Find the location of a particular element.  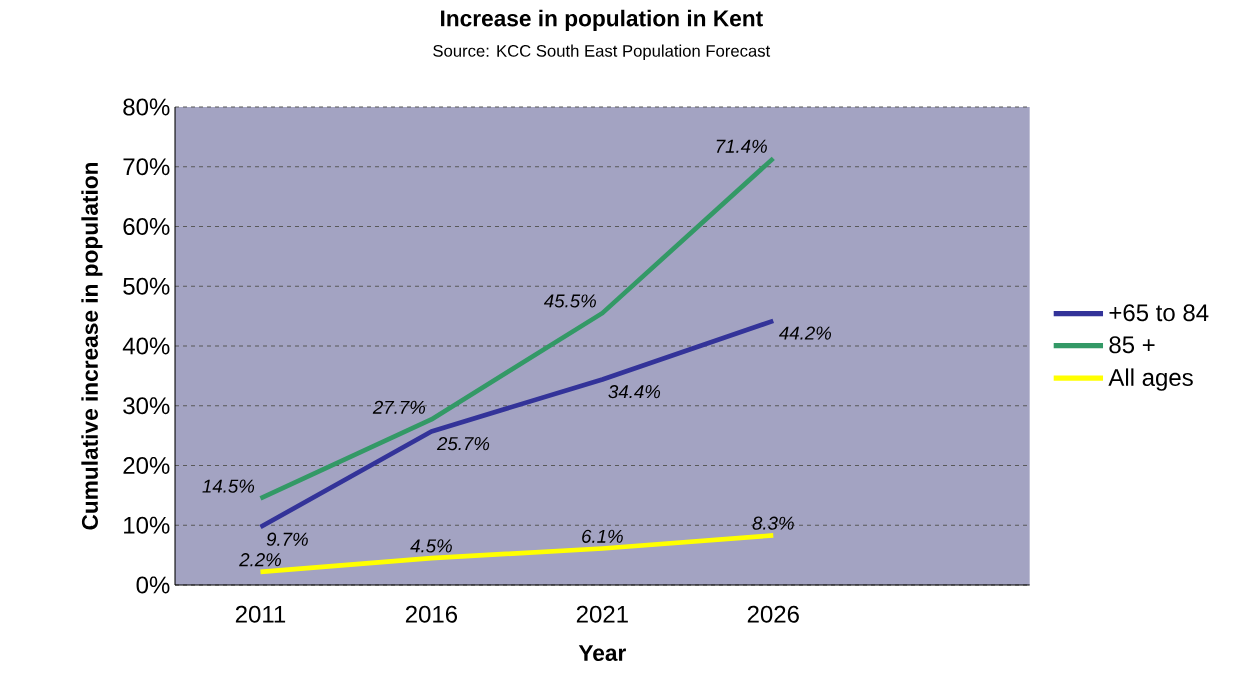

y-tick-label: 30% is located at coordinates (146, 406).